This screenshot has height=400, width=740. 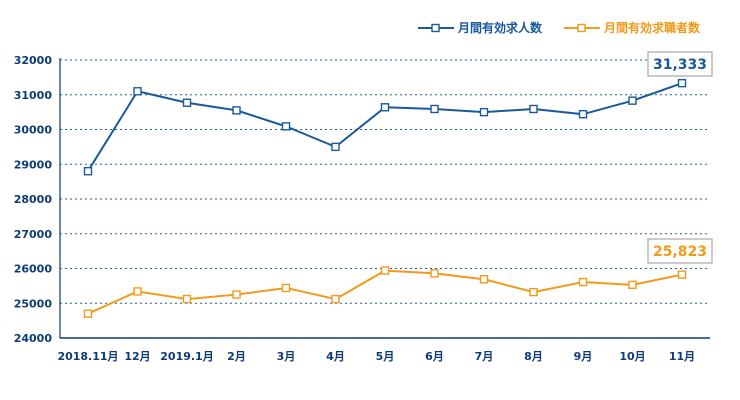 What do you see at coordinates (385, 356) in the screenshot?
I see `x-tick-label: 5月` at bounding box center [385, 356].